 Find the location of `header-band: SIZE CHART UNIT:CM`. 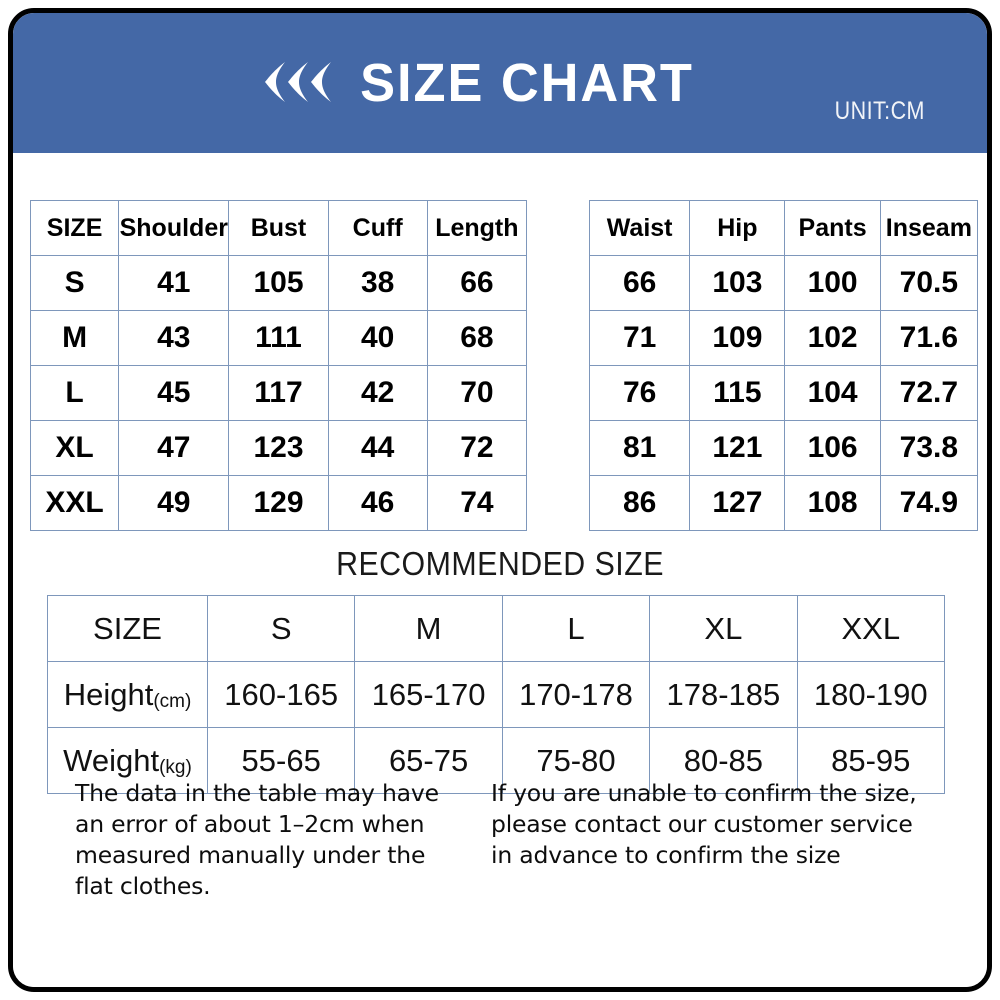

header-band: SIZE CHART UNIT:CM is located at coordinates (500, 83).